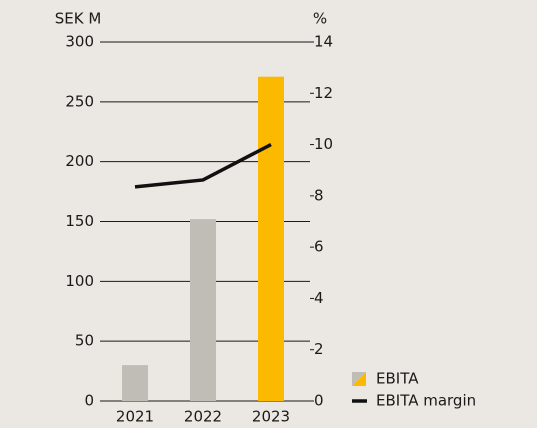 This screenshot has width=537, height=428. I want to click on legend-label: EBITA margin, so click(426, 401).